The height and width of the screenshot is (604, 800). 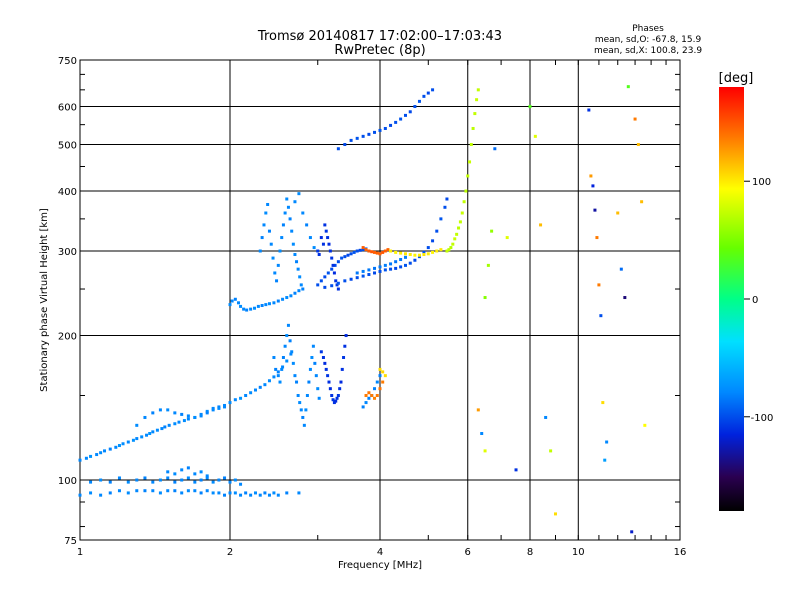 I want to click on colorbar-tick-label: 100, so click(x=761, y=182).